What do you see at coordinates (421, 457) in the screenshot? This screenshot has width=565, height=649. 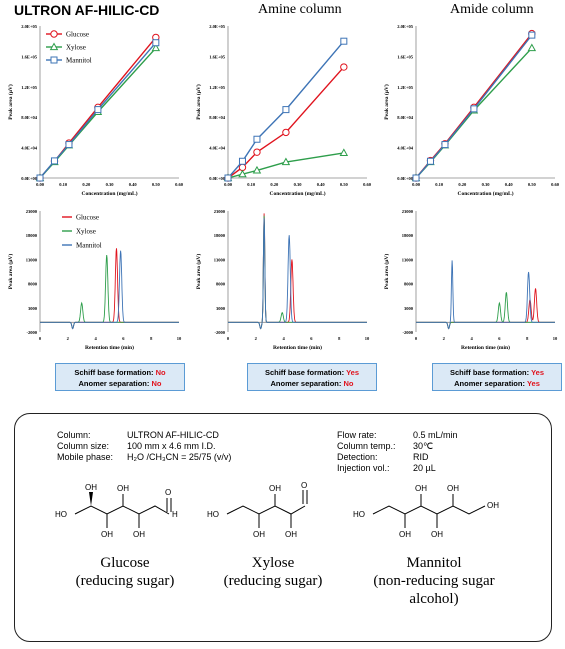 I see `condition-value: RID` at bounding box center [421, 457].